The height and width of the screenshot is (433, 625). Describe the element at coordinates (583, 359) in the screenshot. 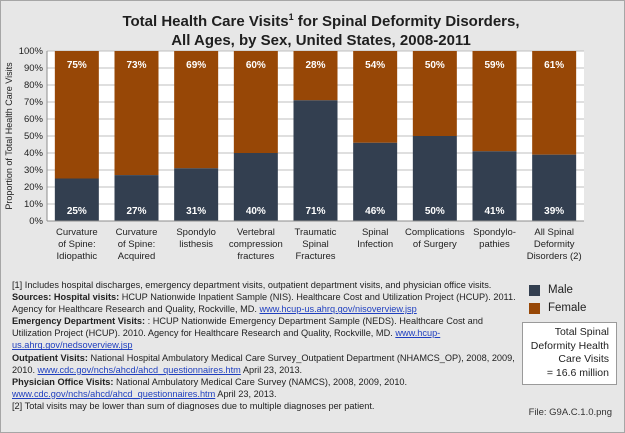

I see `total-box-line3: Care Visits` at that location.